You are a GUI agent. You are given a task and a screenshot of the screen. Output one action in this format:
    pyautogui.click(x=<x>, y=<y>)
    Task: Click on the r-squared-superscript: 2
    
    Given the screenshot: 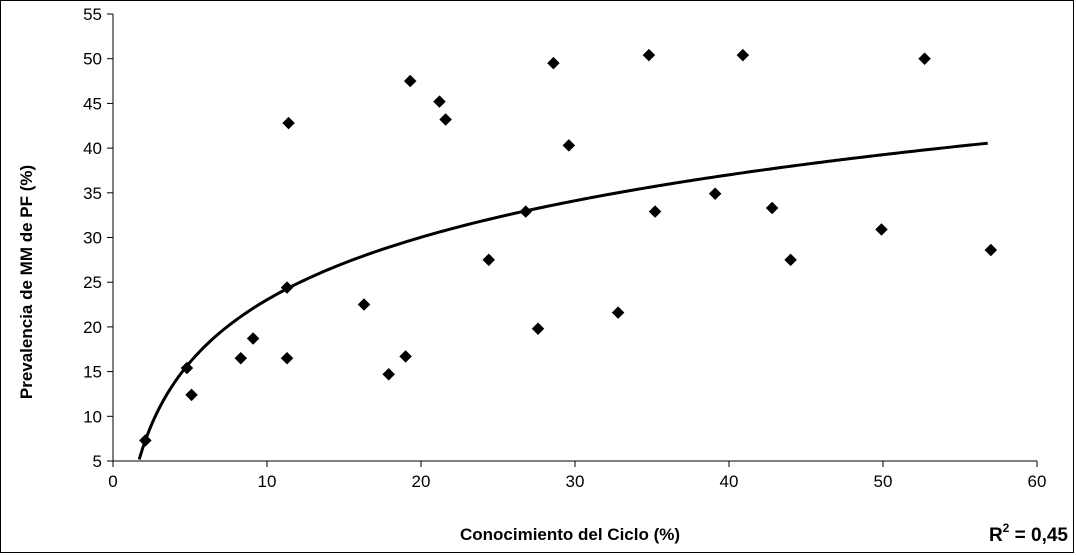 What is the action you would take?
    pyautogui.click(x=1006, y=528)
    